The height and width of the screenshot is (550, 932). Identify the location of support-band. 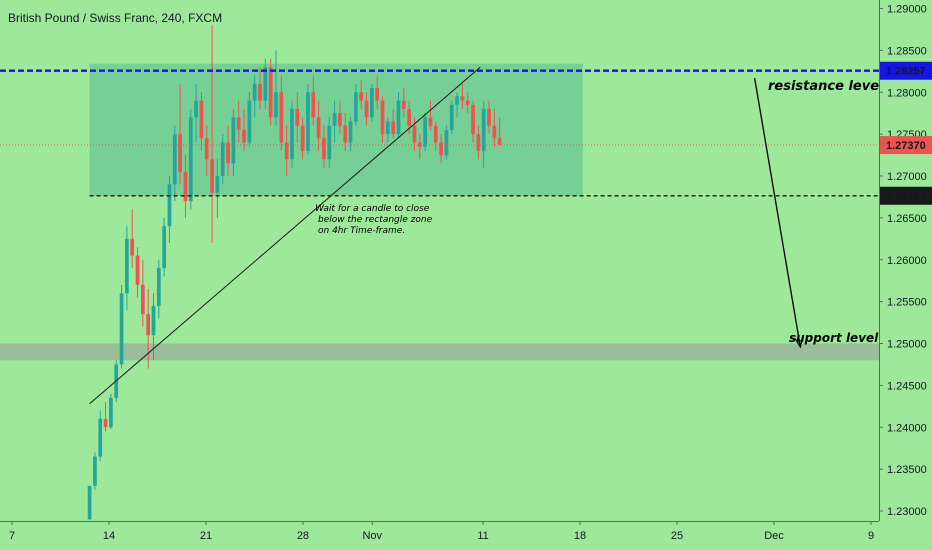
(439, 352).